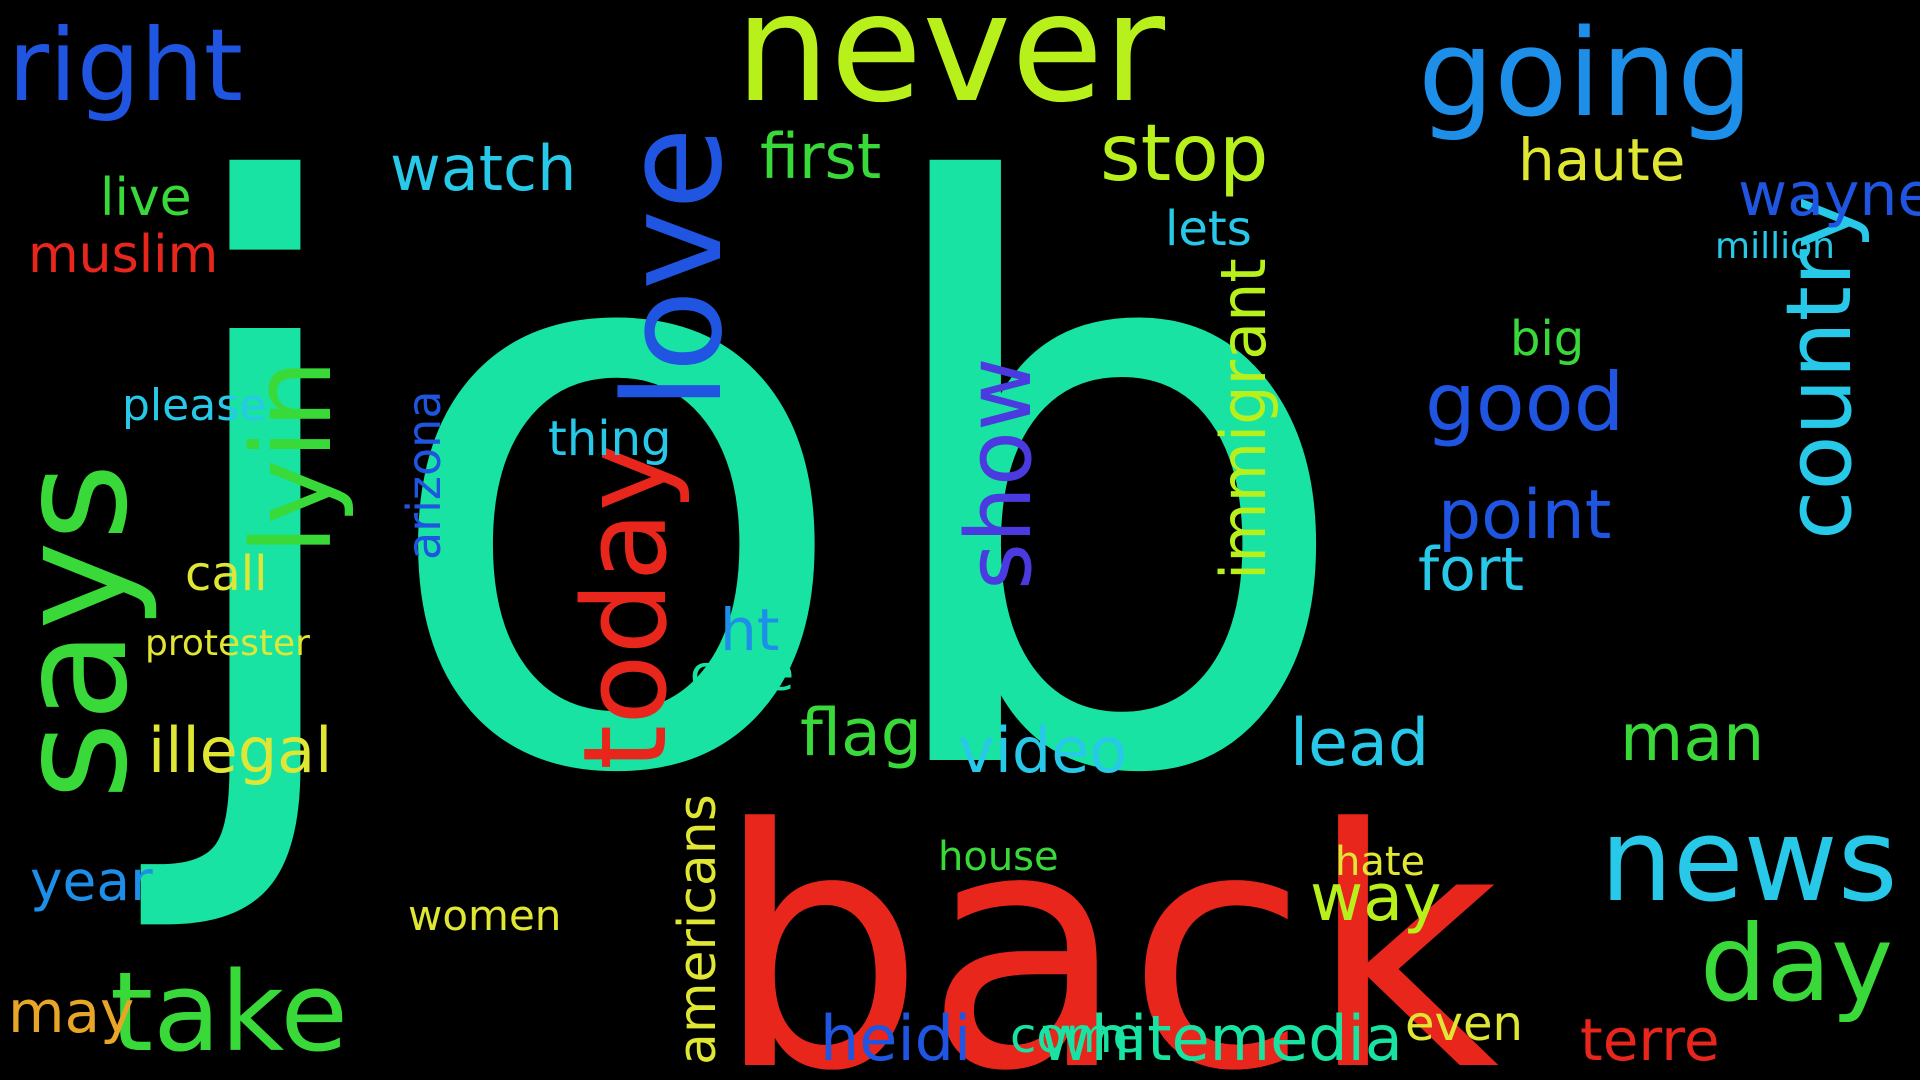  I want to click on word-video: video, so click(1042, 750).